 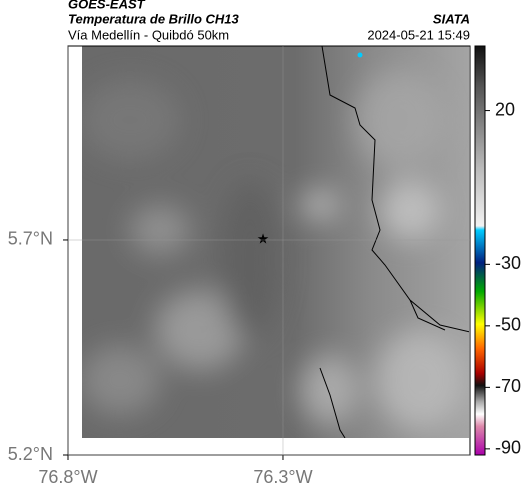 What do you see at coordinates (508, 386) in the screenshot?
I see `colorbar-tick-label: -70` at bounding box center [508, 386].